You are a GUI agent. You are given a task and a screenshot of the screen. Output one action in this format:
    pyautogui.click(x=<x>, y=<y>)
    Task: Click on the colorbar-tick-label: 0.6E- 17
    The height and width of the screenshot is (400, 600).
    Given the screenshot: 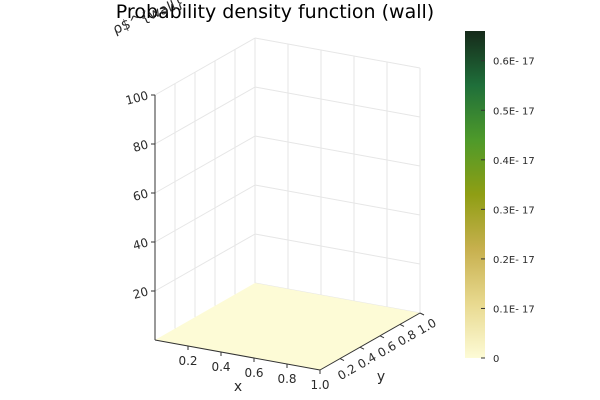 What is the action you would take?
    pyautogui.click(x=514, y=62)
    